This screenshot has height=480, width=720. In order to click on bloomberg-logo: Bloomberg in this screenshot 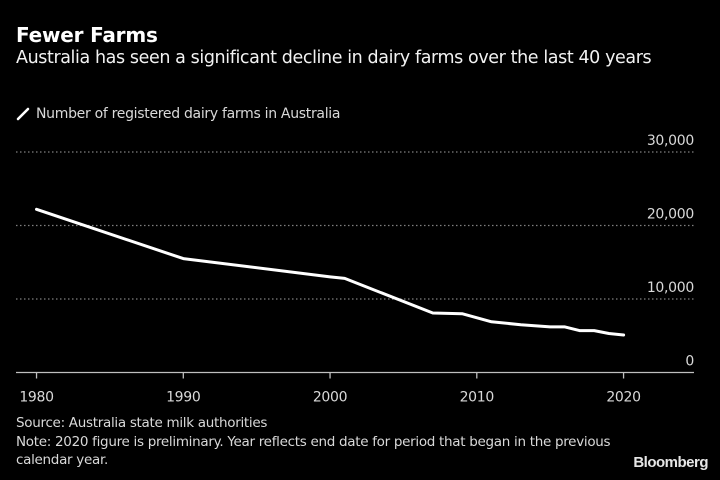, I will do `click(670, 462)`.